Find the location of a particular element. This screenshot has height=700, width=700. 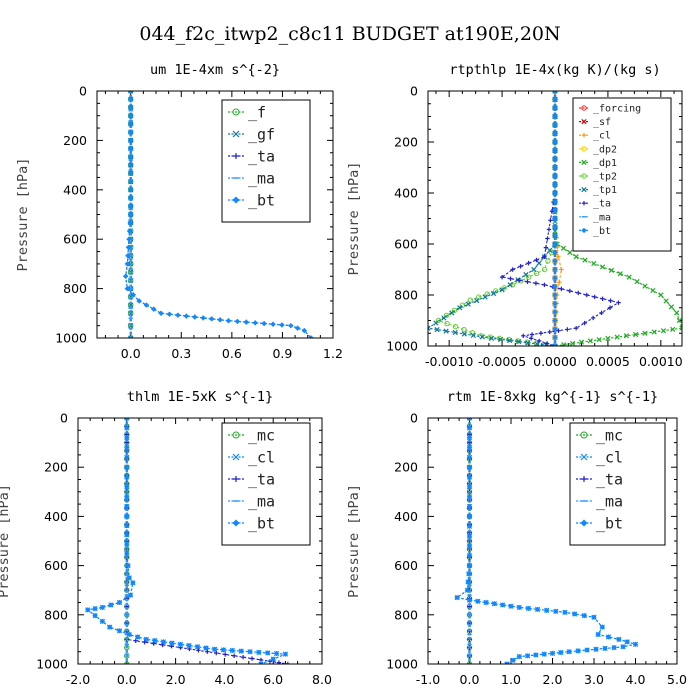

x-tick-label: 5.0 is located at coordinates (677, 679).